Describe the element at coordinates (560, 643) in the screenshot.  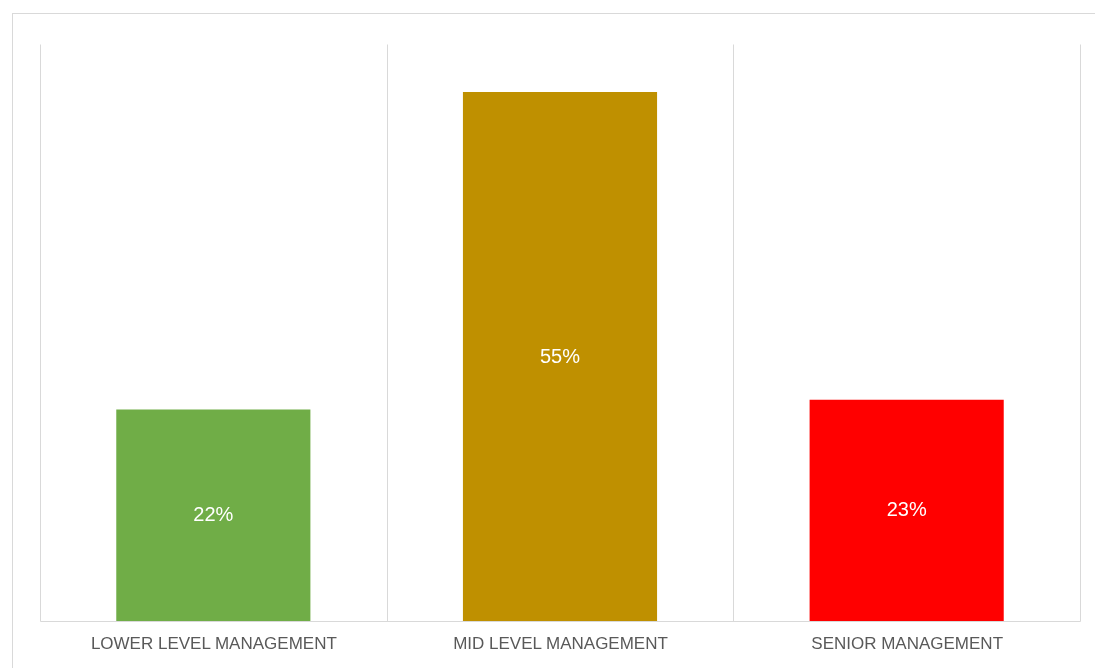
I see `x-tick-label: MID LEVEL MANAGEMENT` at that location.